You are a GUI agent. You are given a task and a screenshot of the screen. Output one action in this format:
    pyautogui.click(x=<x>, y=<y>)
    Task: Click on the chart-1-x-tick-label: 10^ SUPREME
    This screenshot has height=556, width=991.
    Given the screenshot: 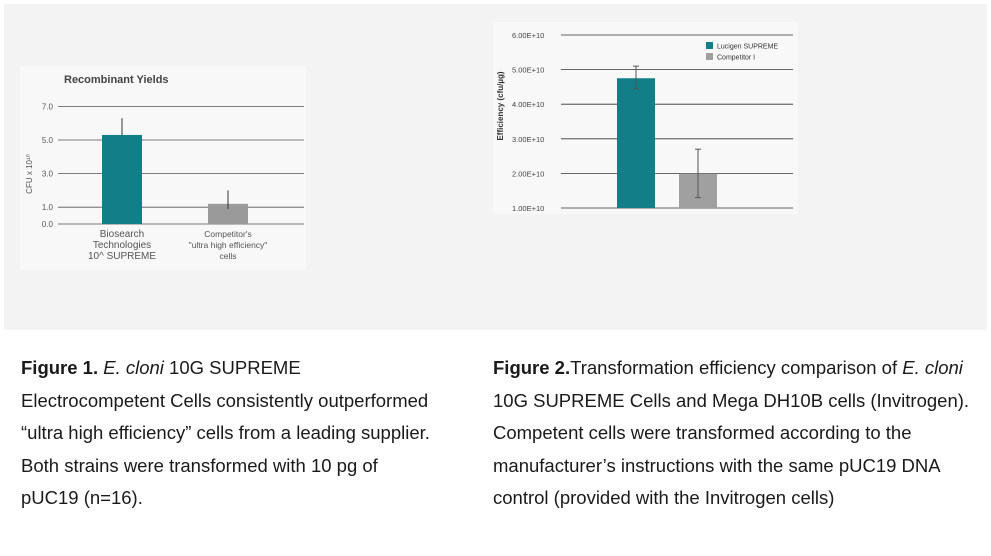 What is the action you would take?
    pyautogui.click(x=122, y=256)
    